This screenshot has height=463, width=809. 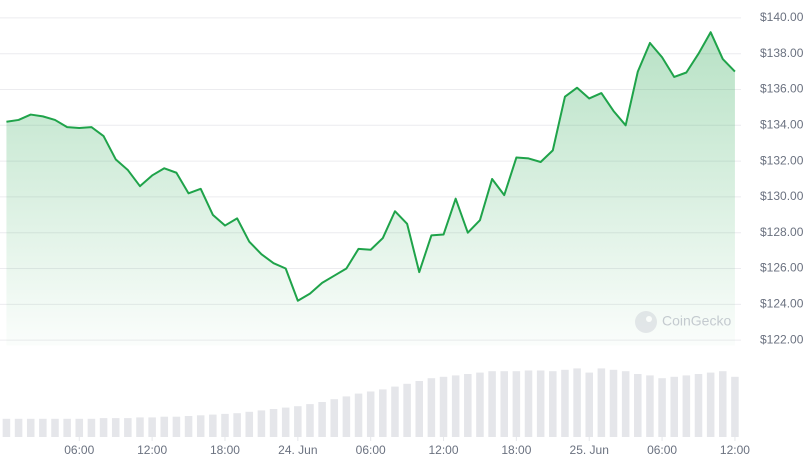 I want to click on watermark-logo-eye, so click(x=649, y=319).